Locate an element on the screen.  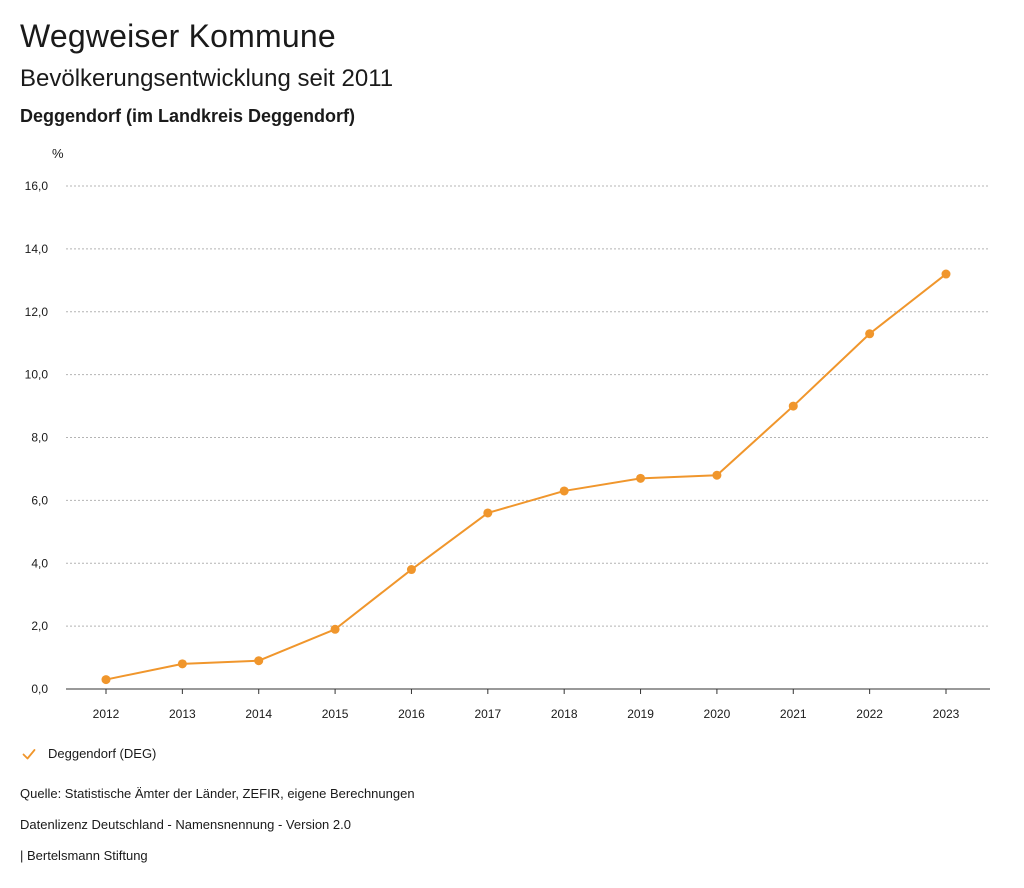
x-tick-label: 2022 is located at coordinates (869, 714).